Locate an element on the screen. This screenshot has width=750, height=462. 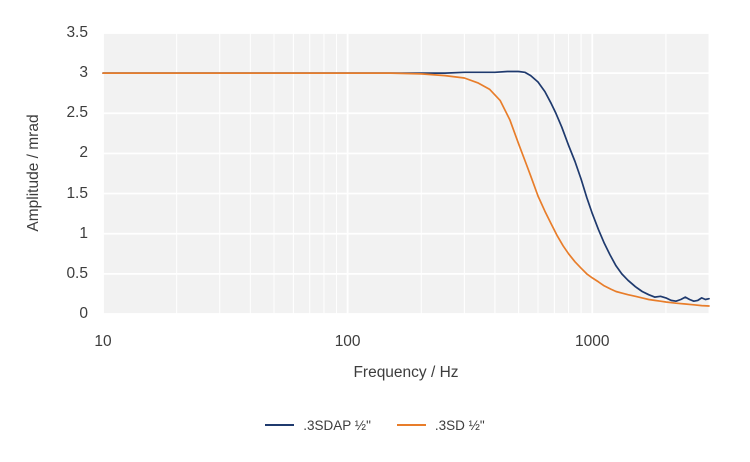
x-axis-title: Frequency / Hz is located at coordinates (406, 372).